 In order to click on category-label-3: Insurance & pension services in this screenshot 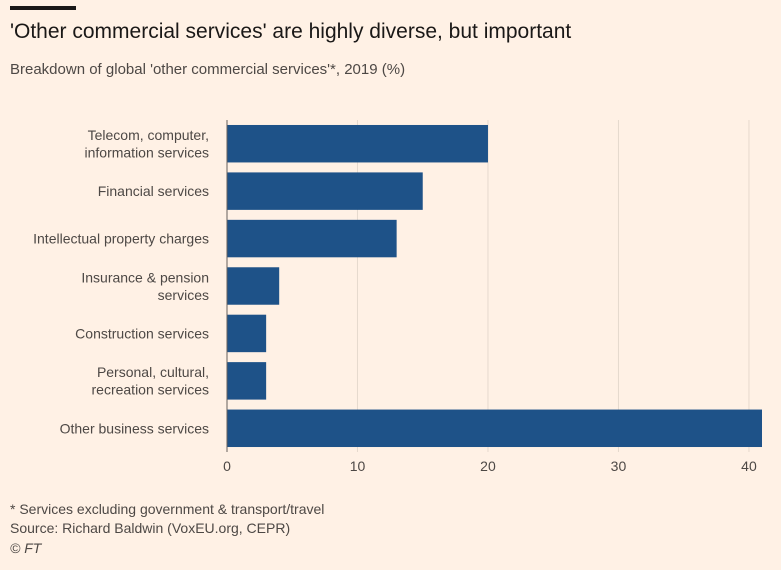, I will do `click(145, 286)`.